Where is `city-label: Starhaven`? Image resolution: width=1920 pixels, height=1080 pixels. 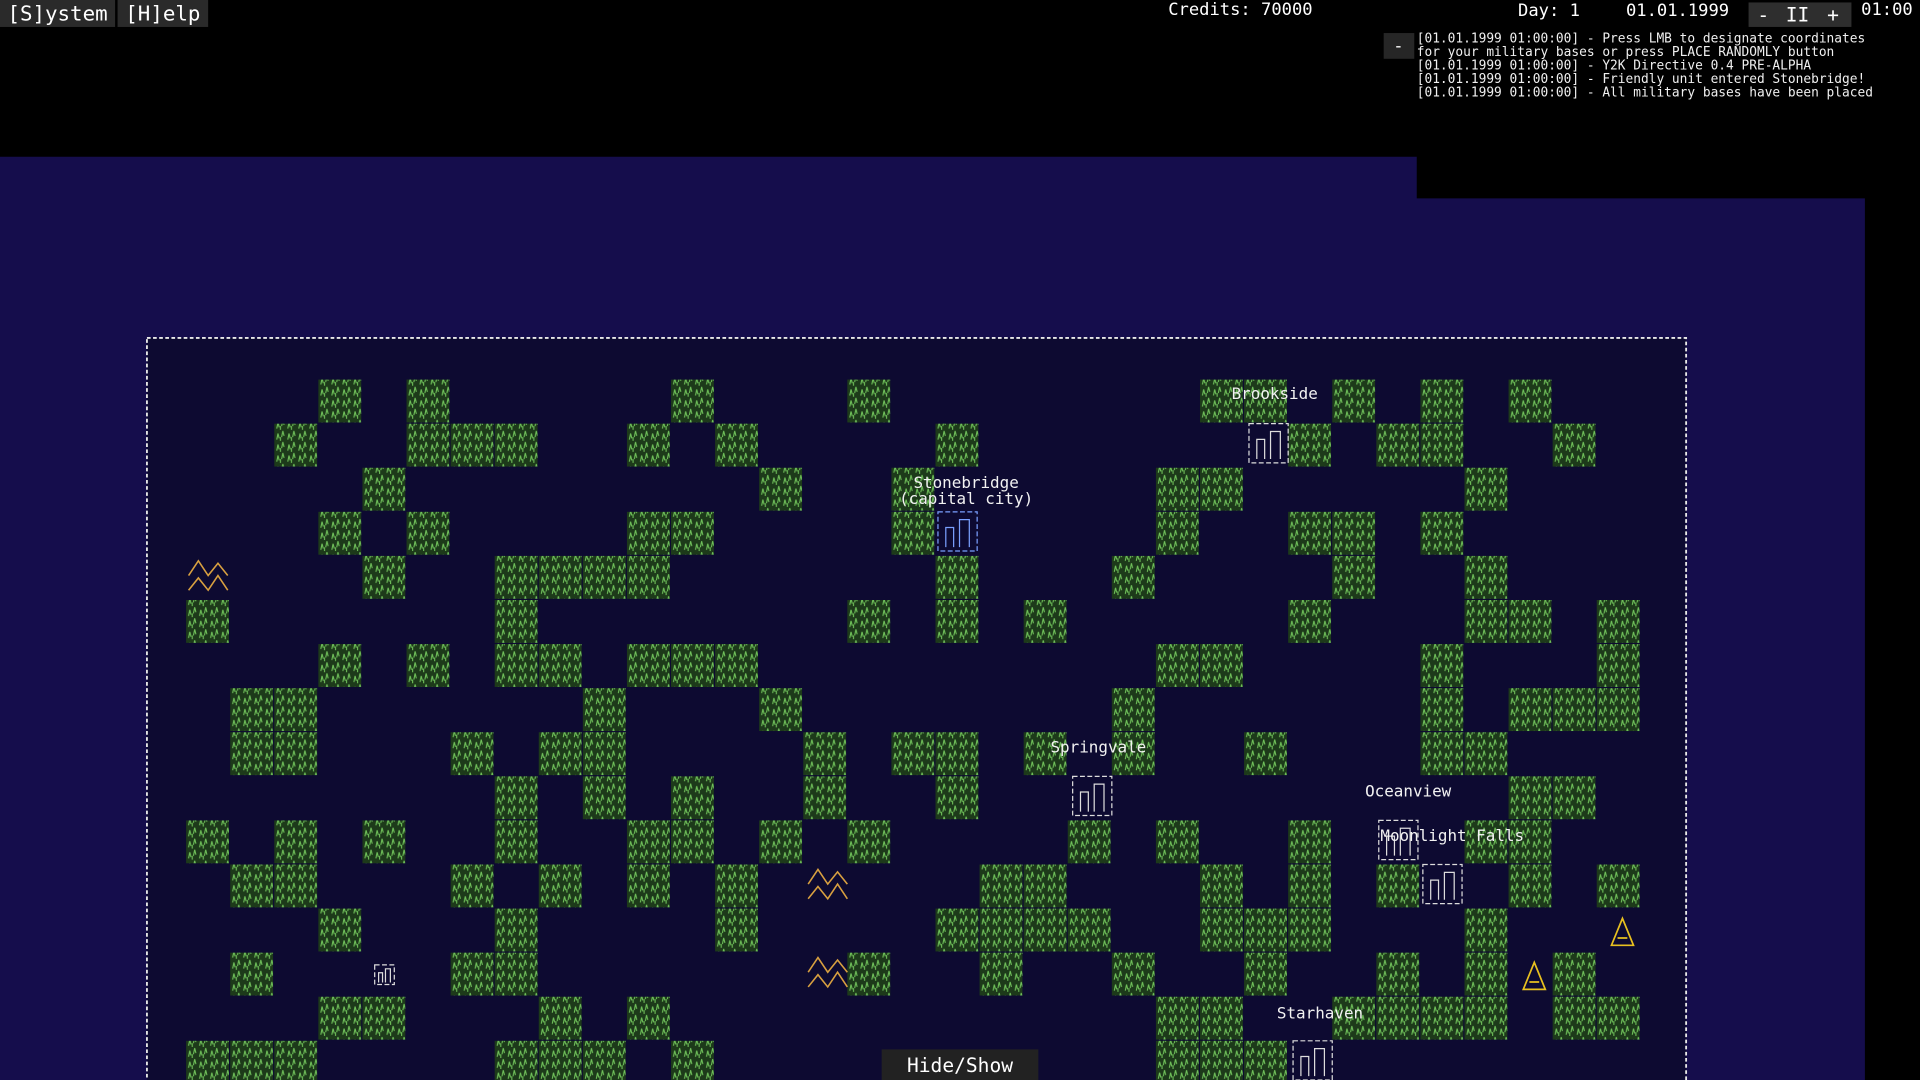
city-label: Starhaven is located at coordinates (1320, 1012).